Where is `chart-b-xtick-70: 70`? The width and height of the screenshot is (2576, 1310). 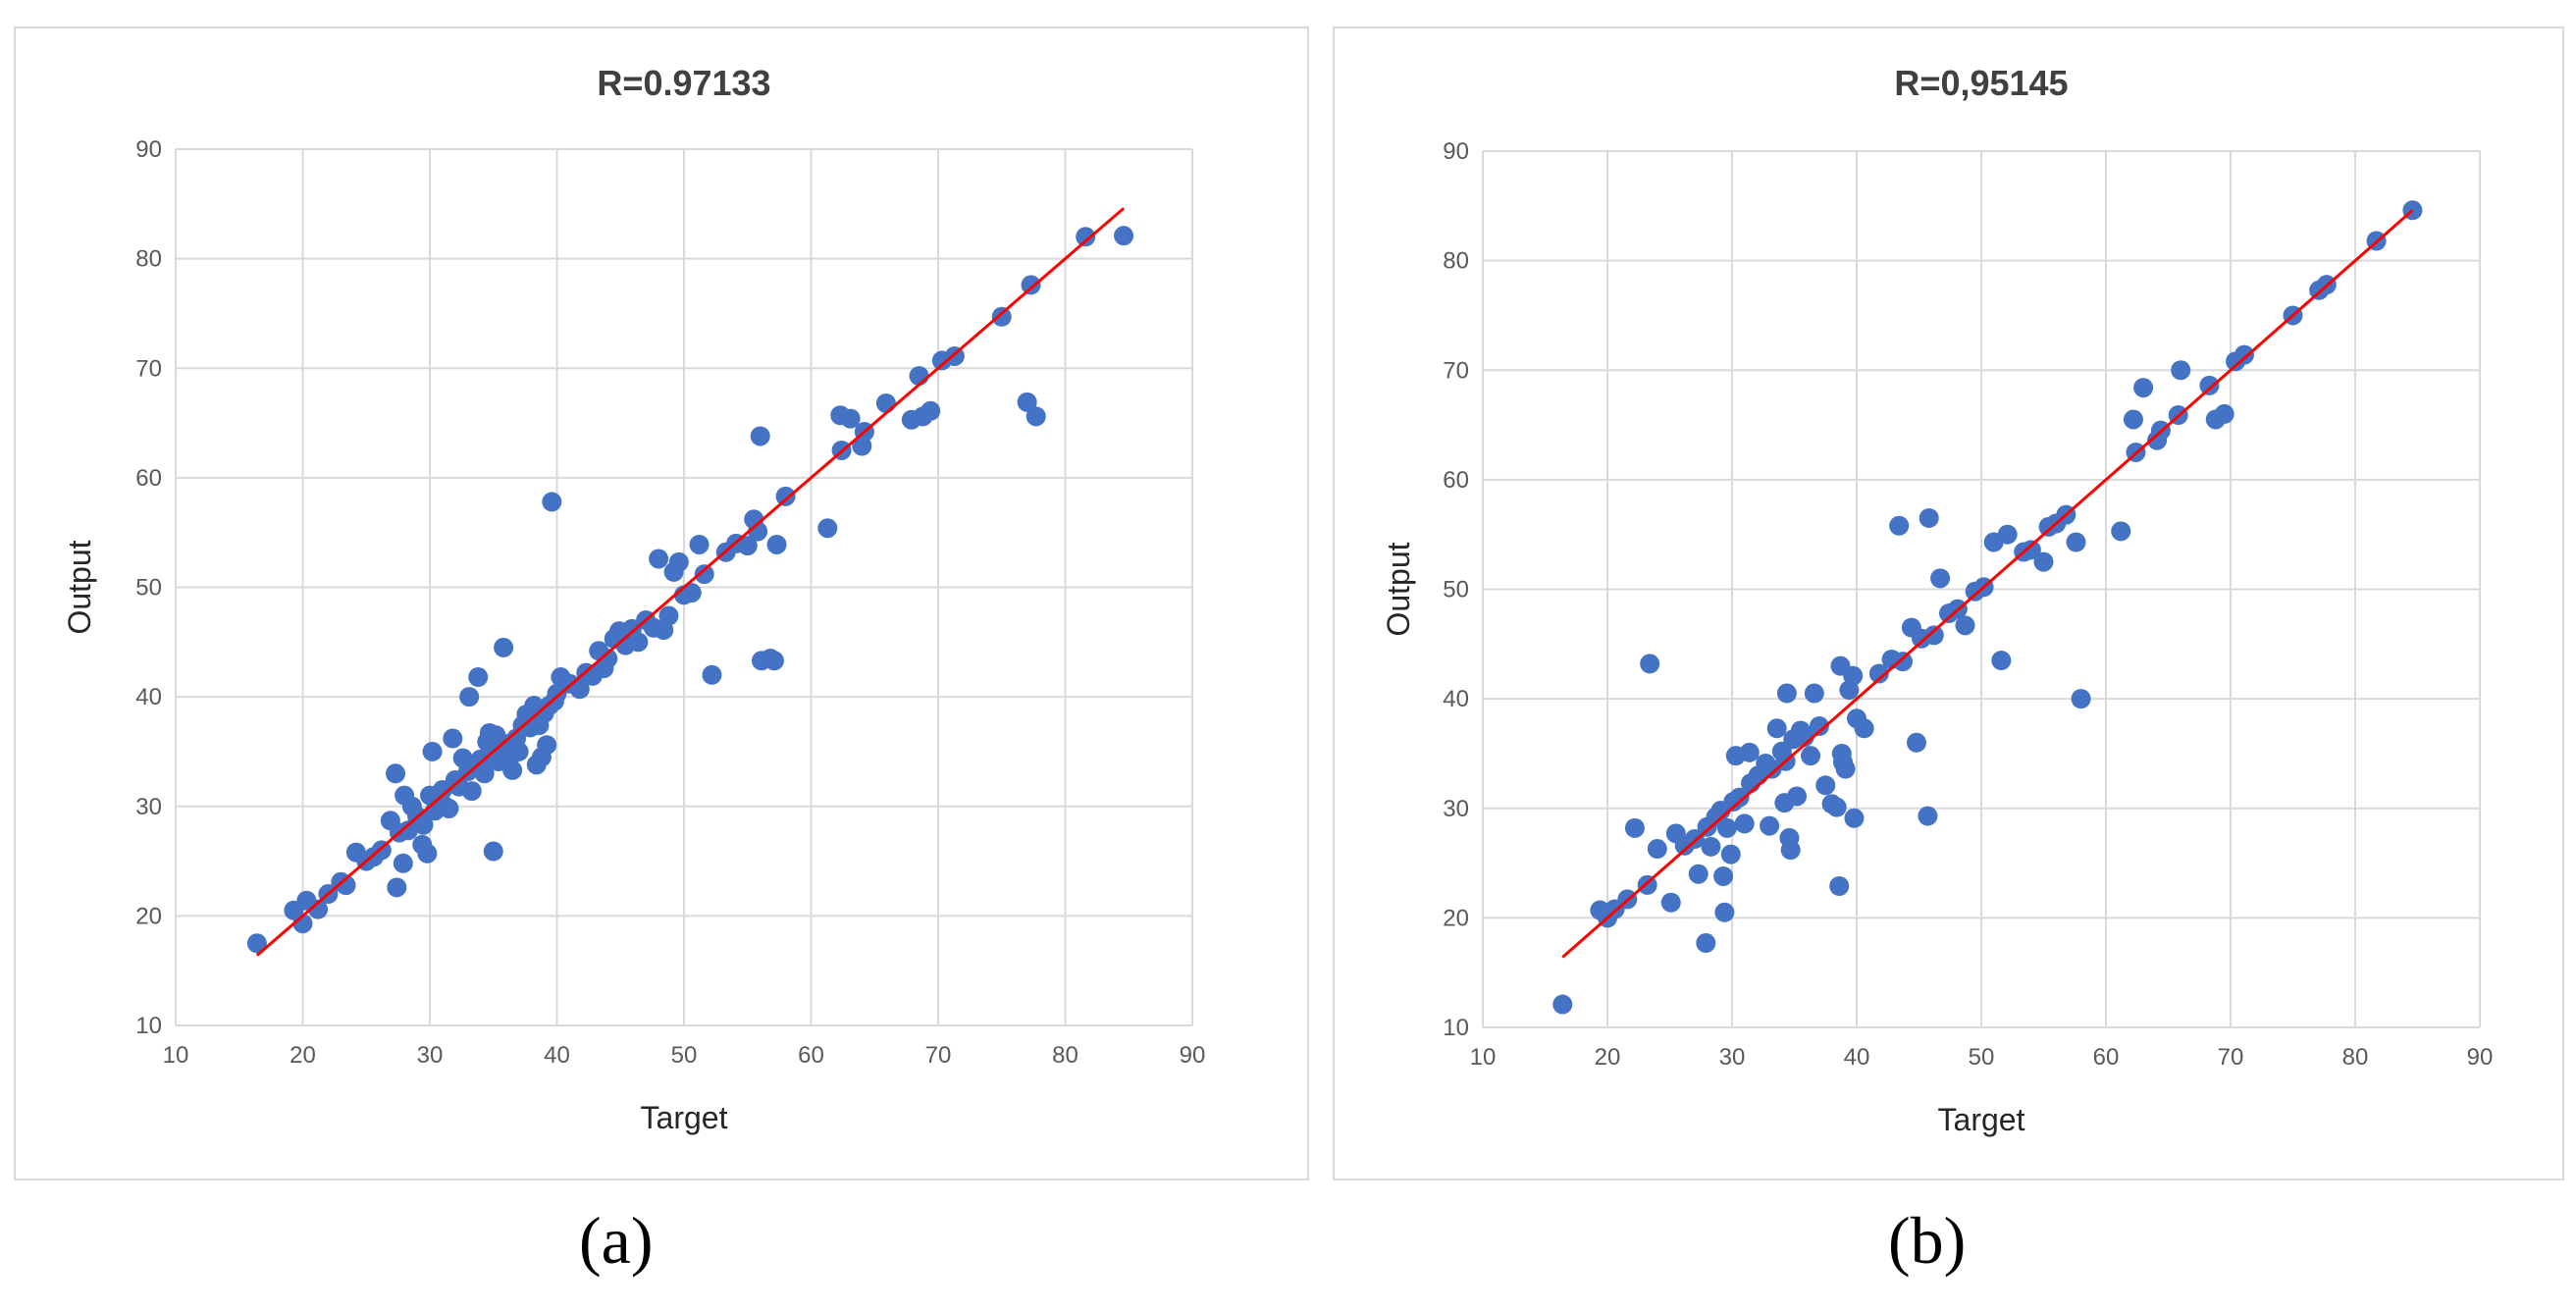 chart-b-xtick-70: 70 is located at coordinates (2231, 1057).